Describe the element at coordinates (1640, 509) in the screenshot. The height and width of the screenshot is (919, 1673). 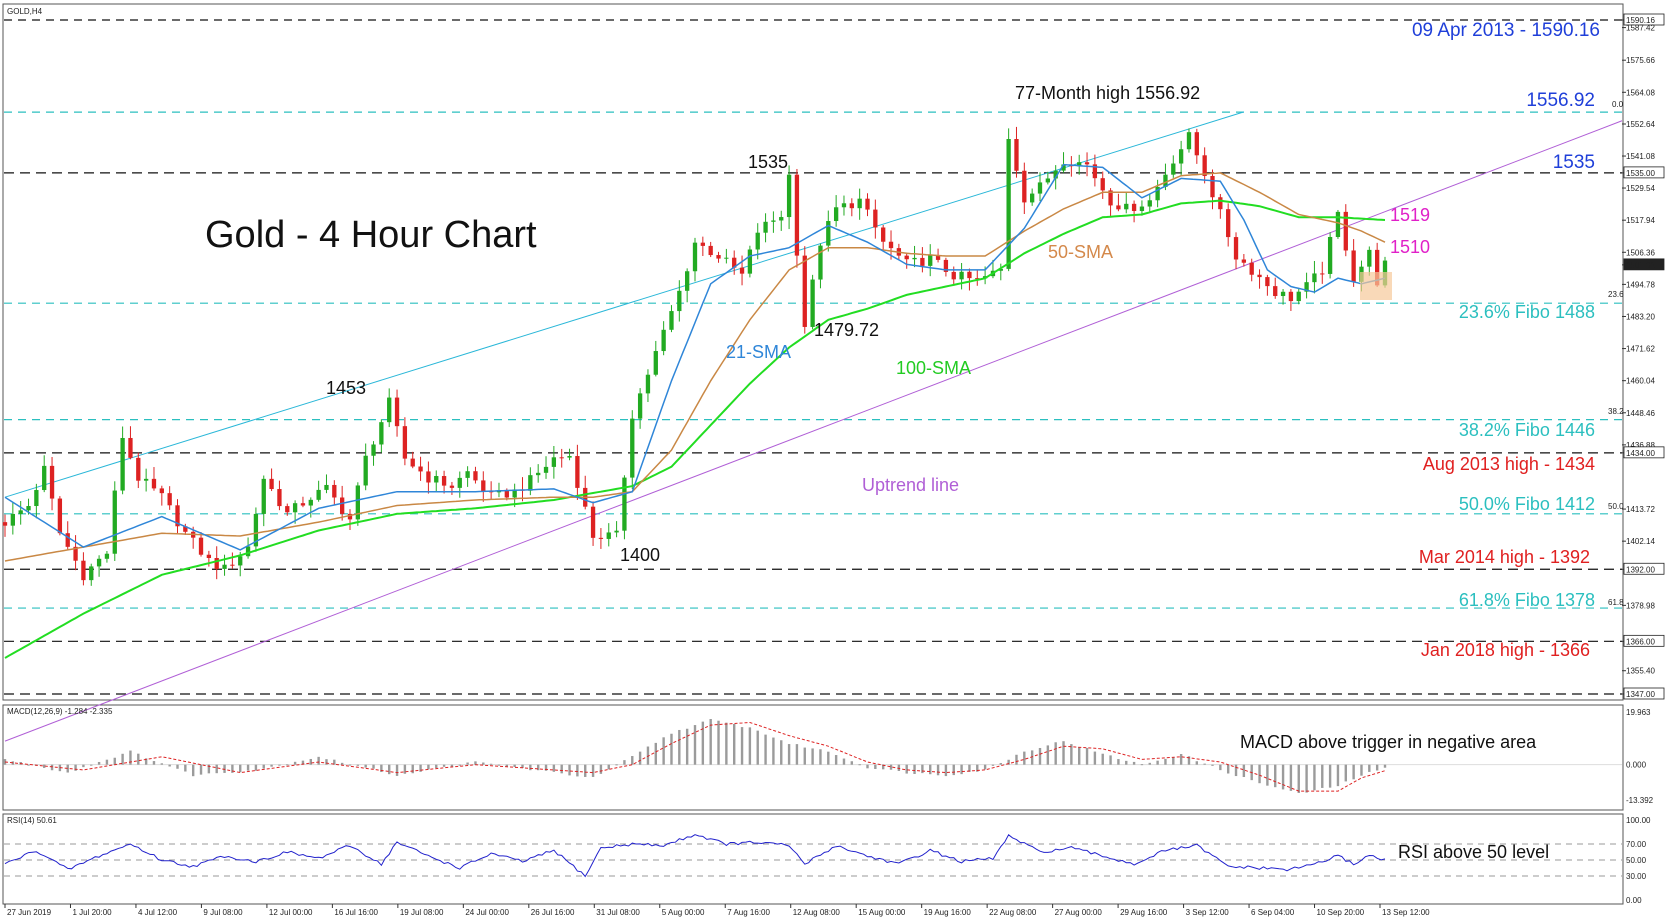
I see `price-tick-label: 1413.72` at that location.